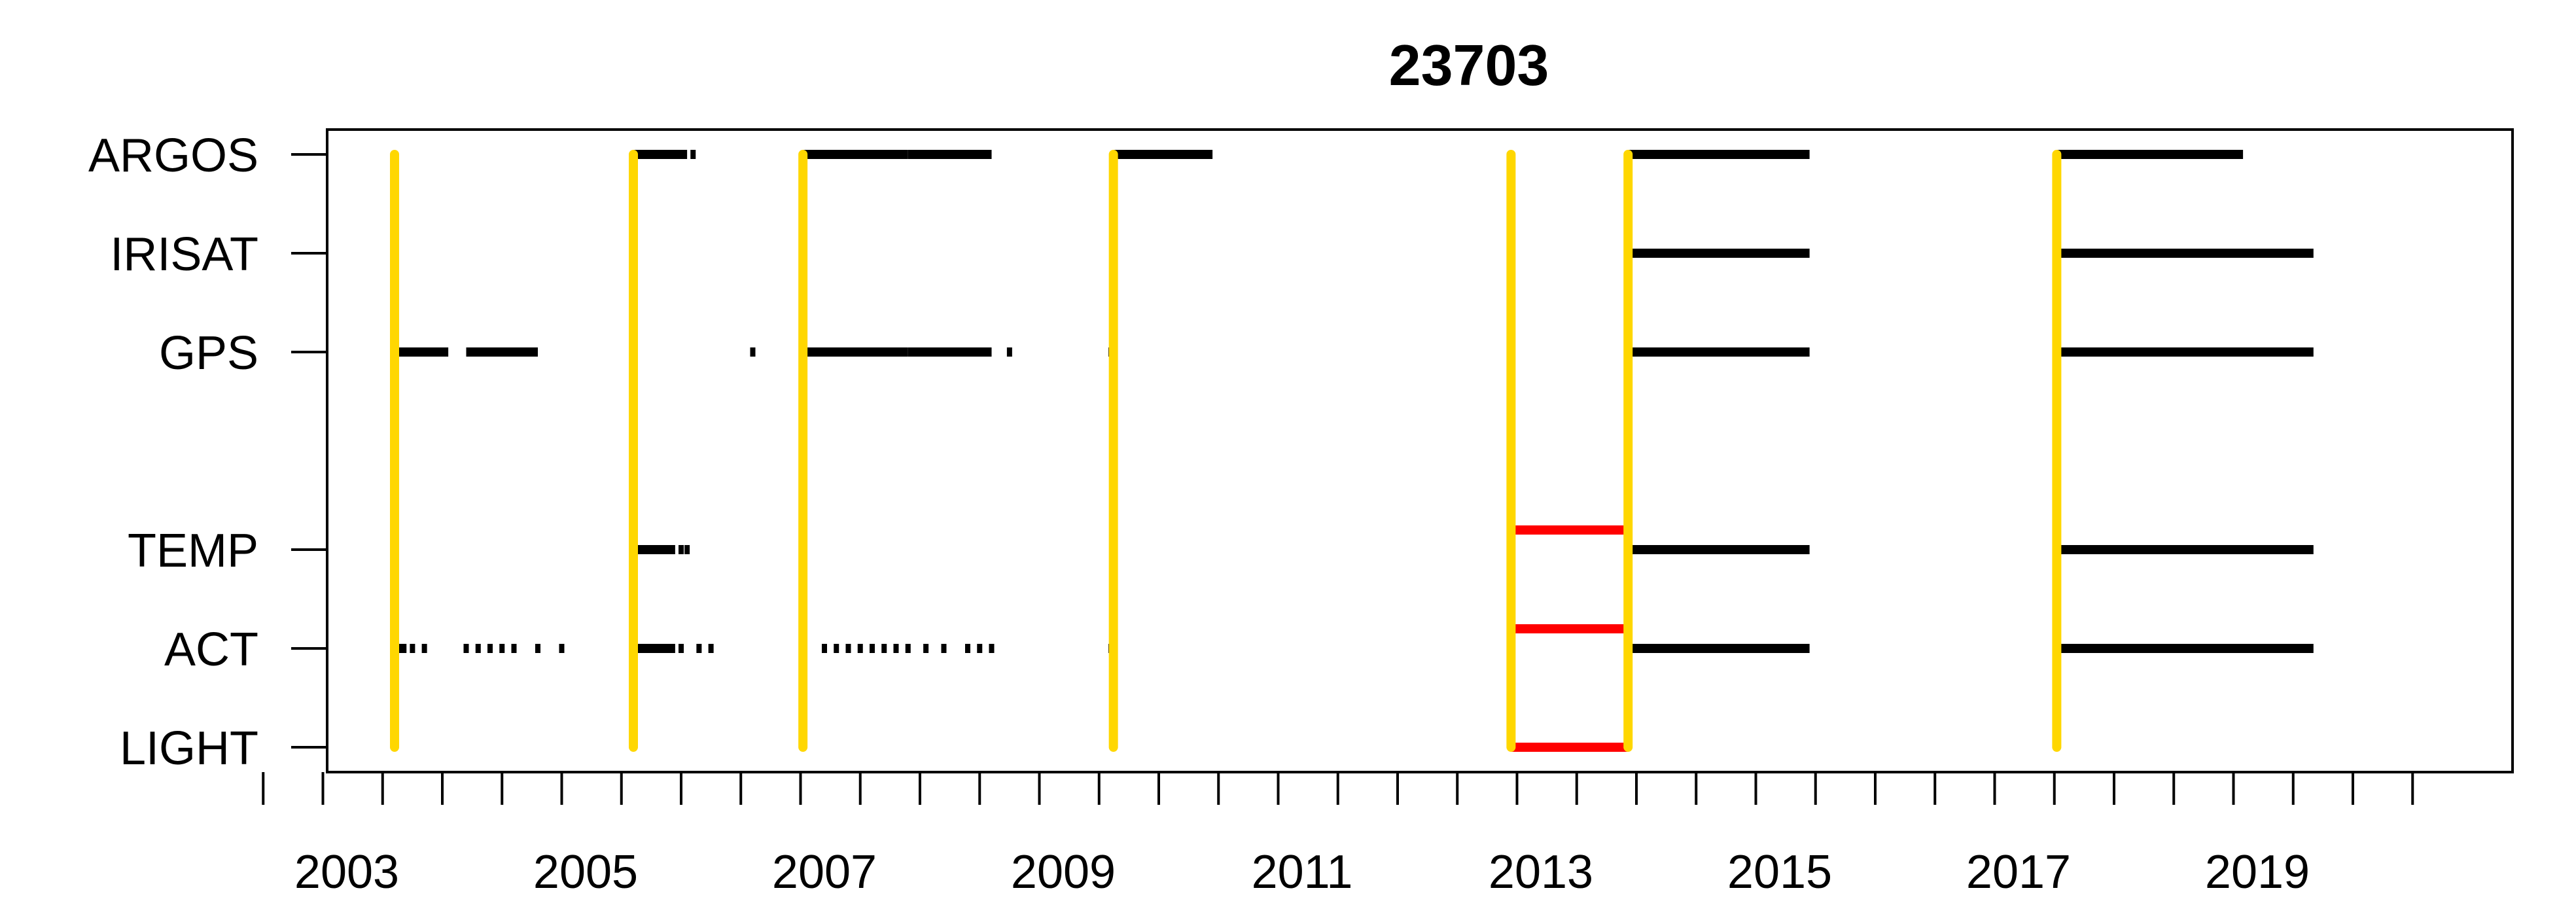  Describe the element at coordinates (1570, 639) in the screenshot. I see `gaps-layer` at that location.